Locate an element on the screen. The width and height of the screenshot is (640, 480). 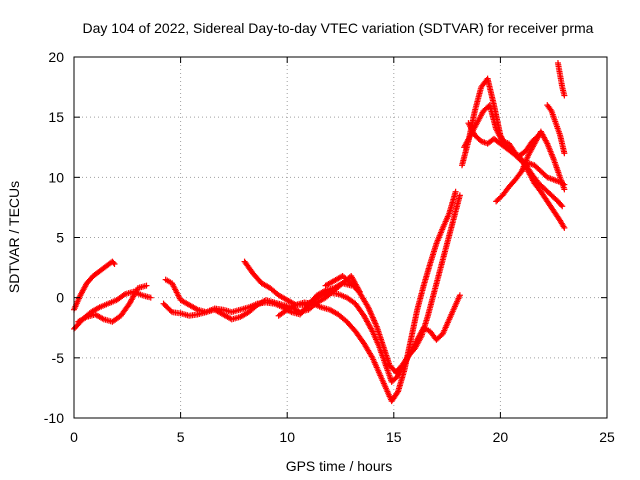
series-track-o is located at coordinates (561, 79).